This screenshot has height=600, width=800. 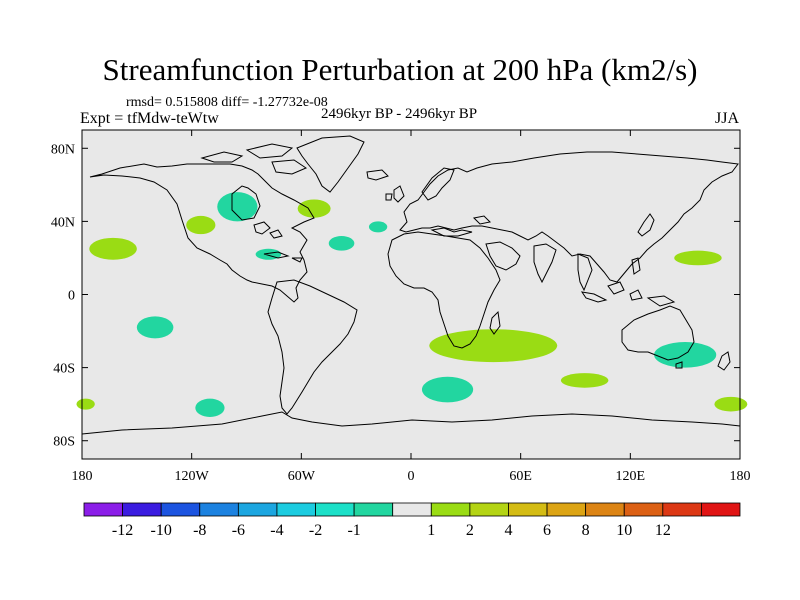 What do you see at coordinates (646, 225) in the screenshot?
I see `coastline-japan` at bounding box center [646, 225].